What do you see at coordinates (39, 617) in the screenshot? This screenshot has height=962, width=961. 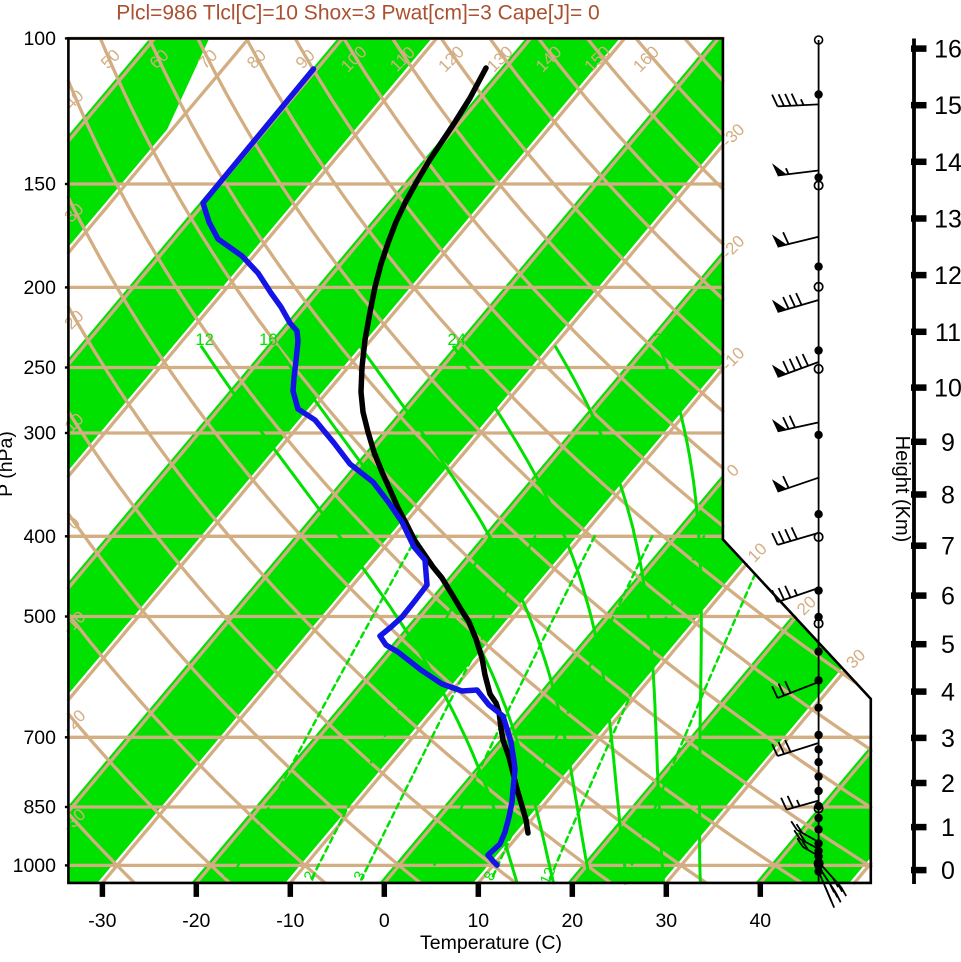 I see `svg-text: 500` at bounding box center [39, 617].